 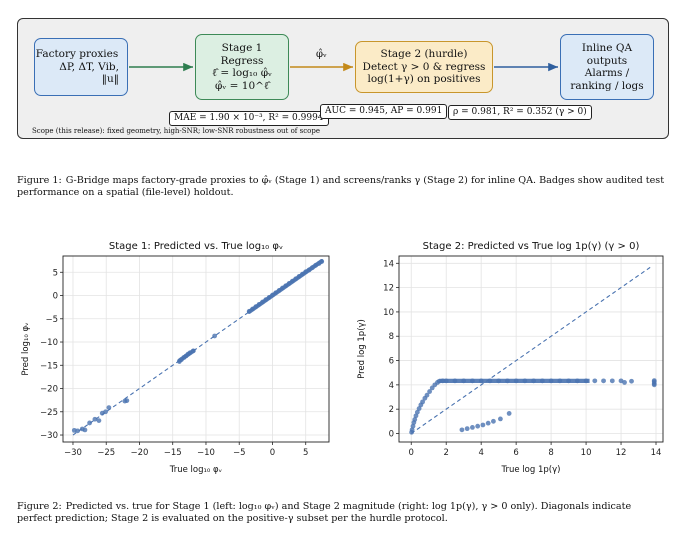 What do you see at coordinates (520, 112) in the screenshot?
I see `badge-rho: ρ = 0.981, R² = 0.352 (γ > 0)` at bounding box center [520, 112].